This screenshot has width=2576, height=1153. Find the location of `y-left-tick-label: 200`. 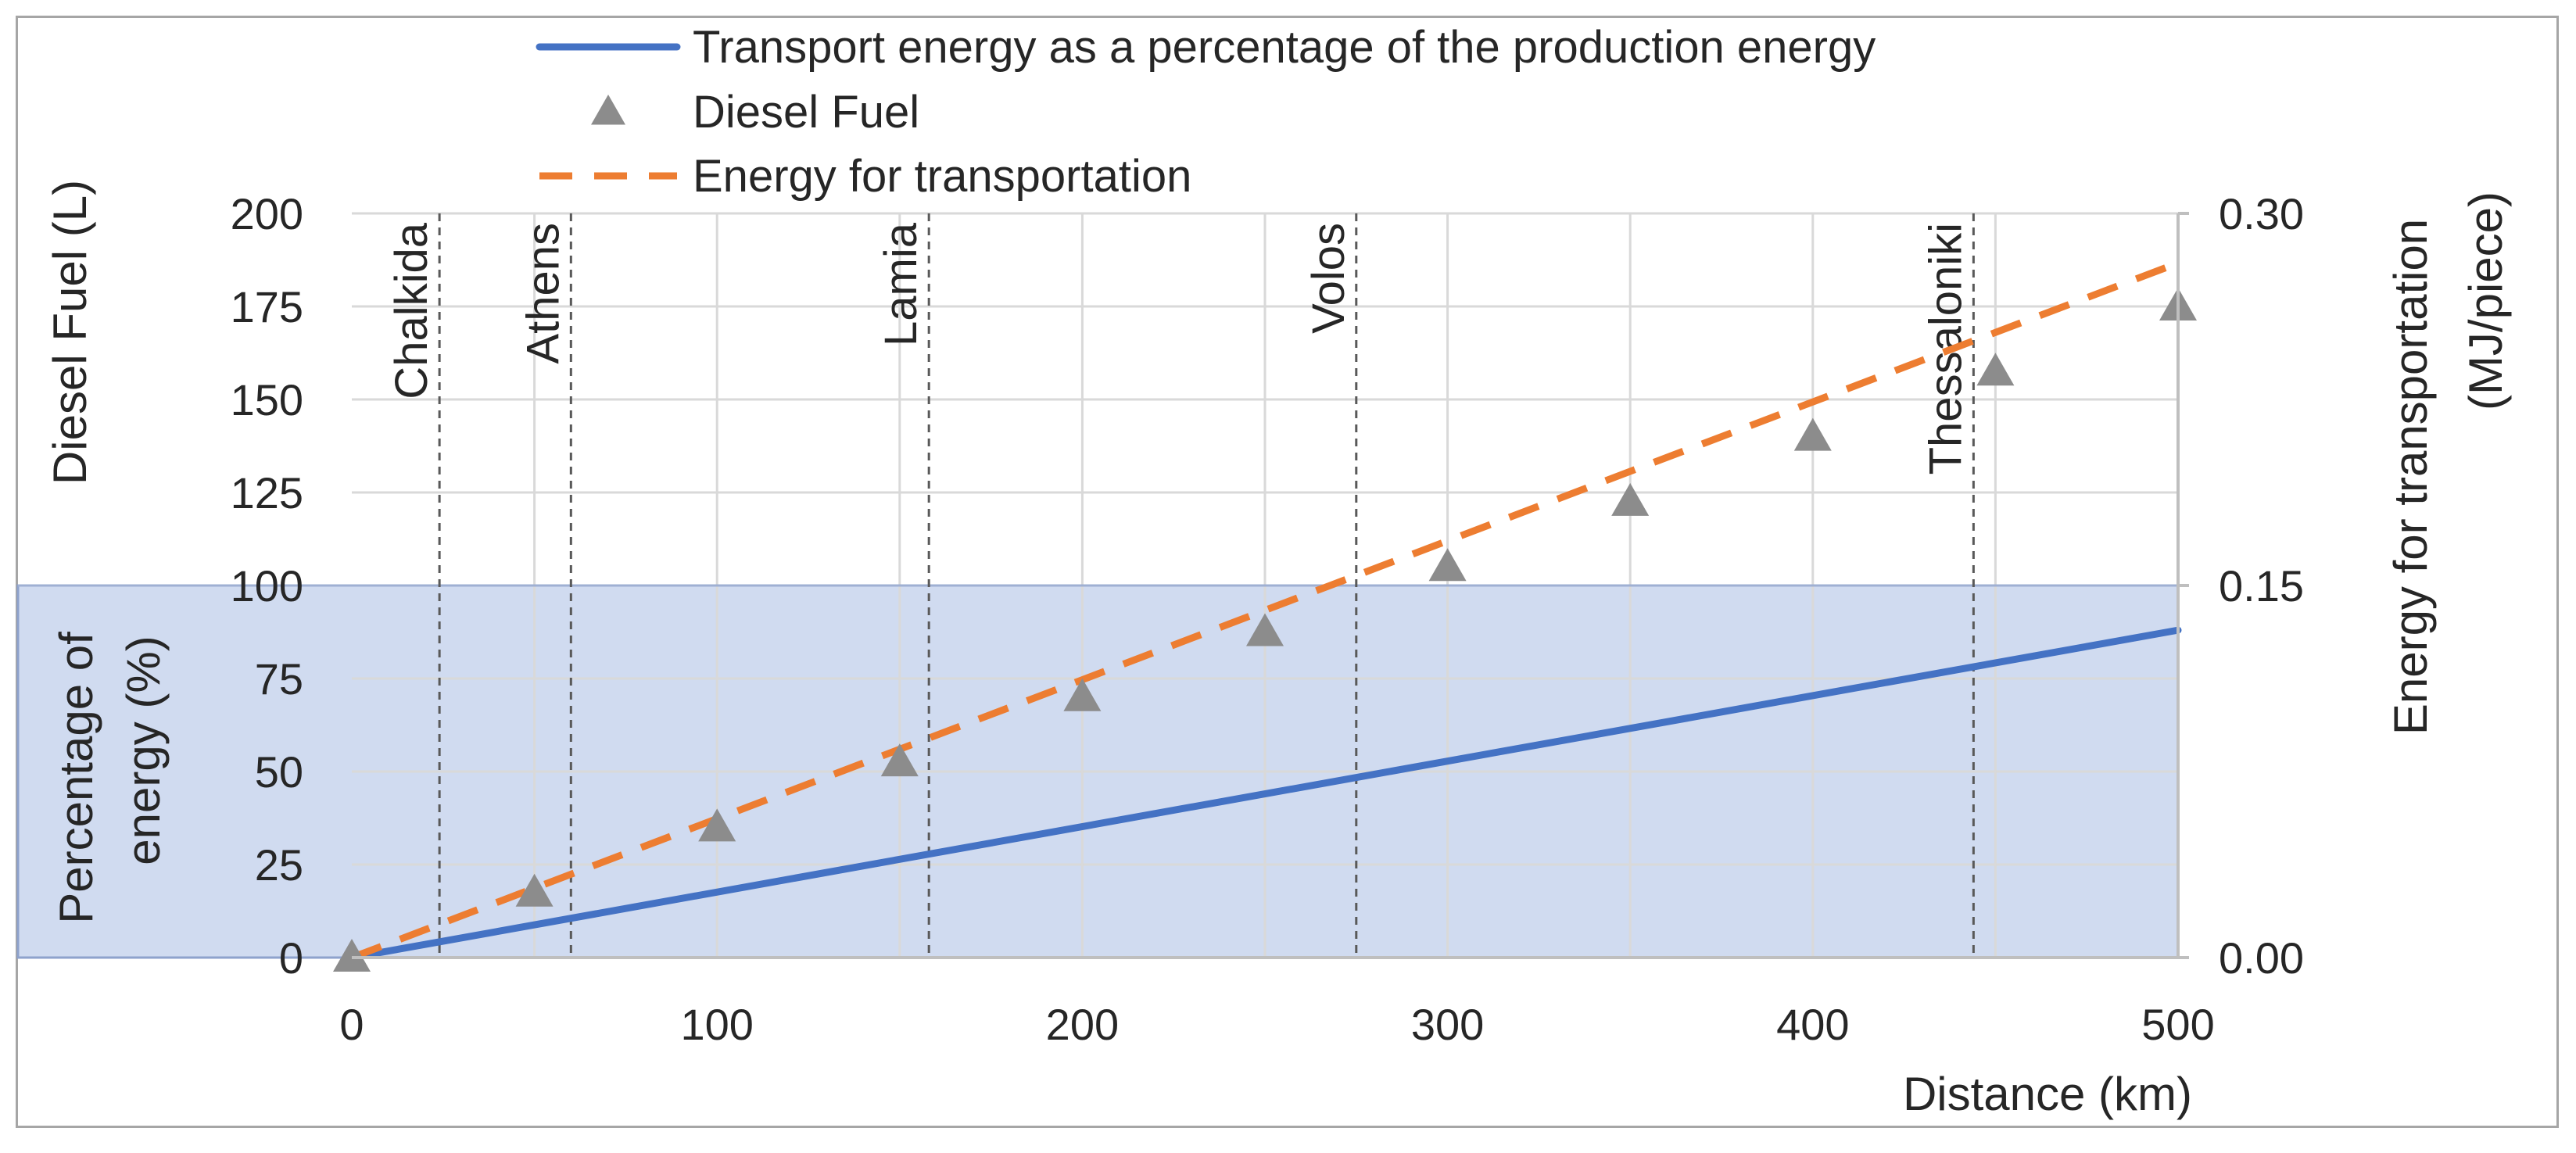

y-left-tick-label: 200 is located at coordinates (267, 213).